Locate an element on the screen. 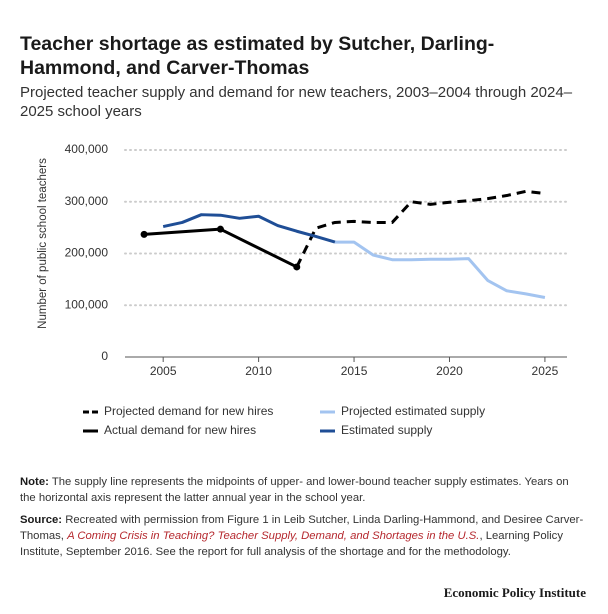  legend-label: Projected estimated supply is located at coordinates (413, 411).